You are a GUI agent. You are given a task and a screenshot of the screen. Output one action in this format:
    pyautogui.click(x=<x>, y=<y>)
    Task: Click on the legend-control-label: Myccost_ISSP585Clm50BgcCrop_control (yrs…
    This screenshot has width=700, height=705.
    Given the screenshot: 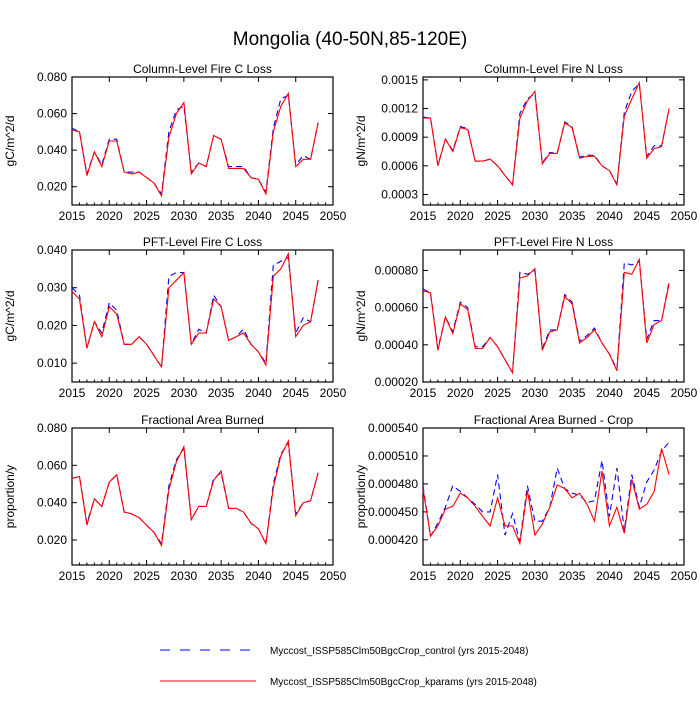 What is the action you would take?
    pyautogui.click(x=399, y=651)
    